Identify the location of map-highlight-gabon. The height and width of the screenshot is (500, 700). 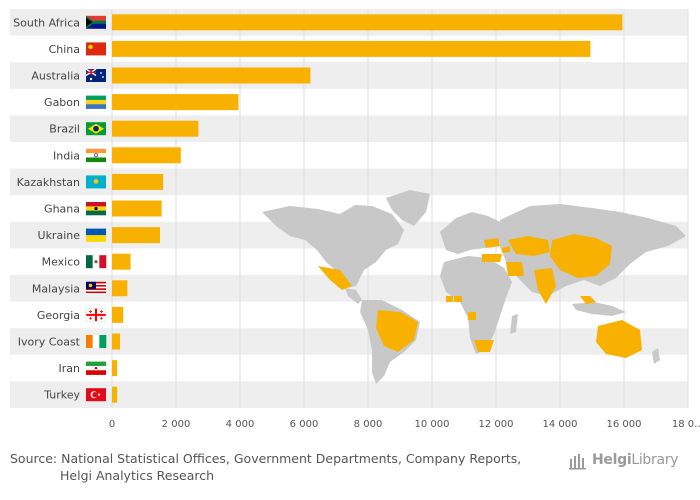
(472, 316).